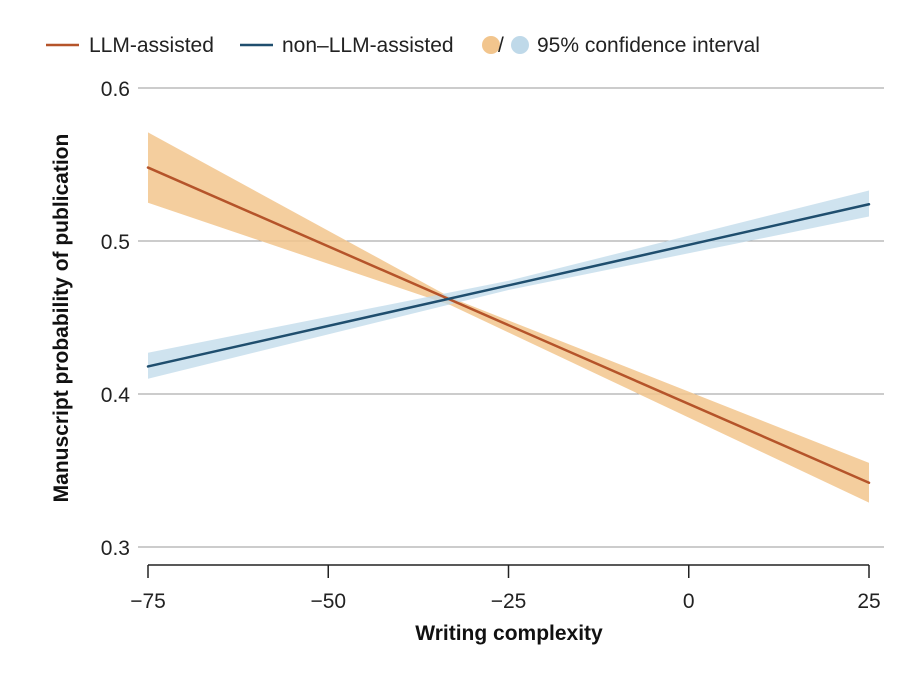 This screenshot has width=900, height=695. Describe the element at coordinates (648, 45) in the screenshot. I see `legend-label-ci: 95% confidence interval` at that location.